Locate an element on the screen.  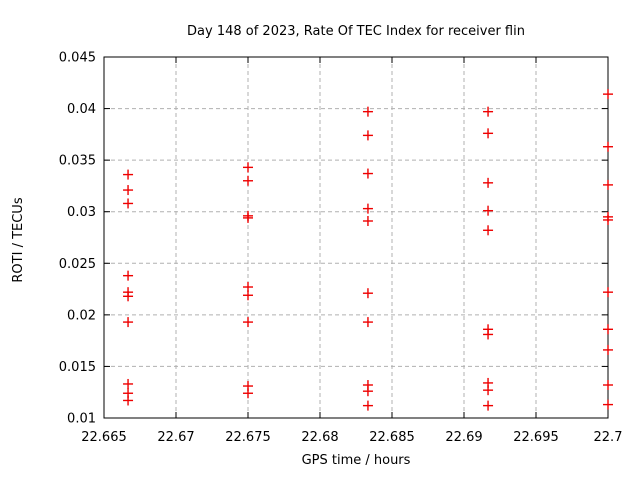
y-tick-label: 0.015 is located at coordinates (77, 367).